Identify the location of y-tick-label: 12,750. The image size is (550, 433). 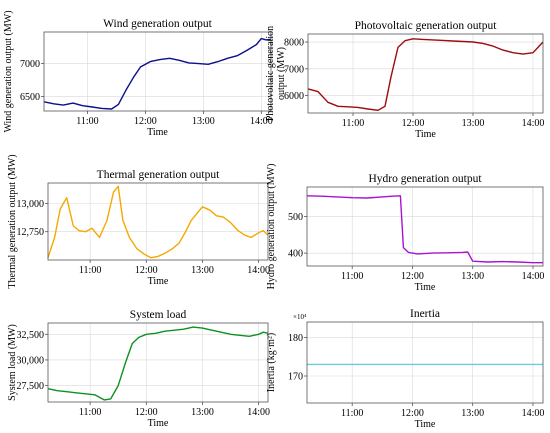
(31, 232).